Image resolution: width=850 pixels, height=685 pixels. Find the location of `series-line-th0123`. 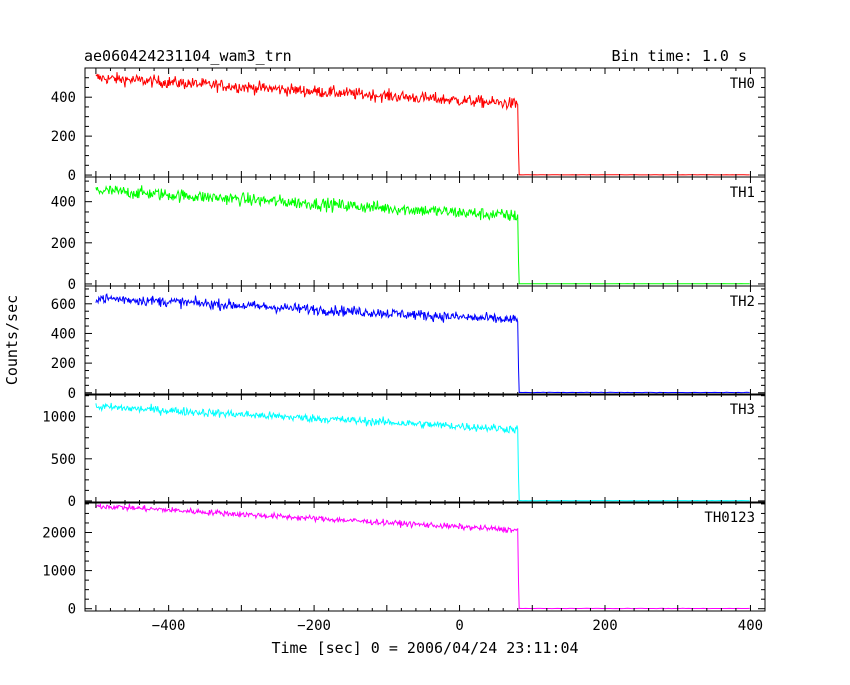

series-line-th0123 is located at coordinates (422, 556).